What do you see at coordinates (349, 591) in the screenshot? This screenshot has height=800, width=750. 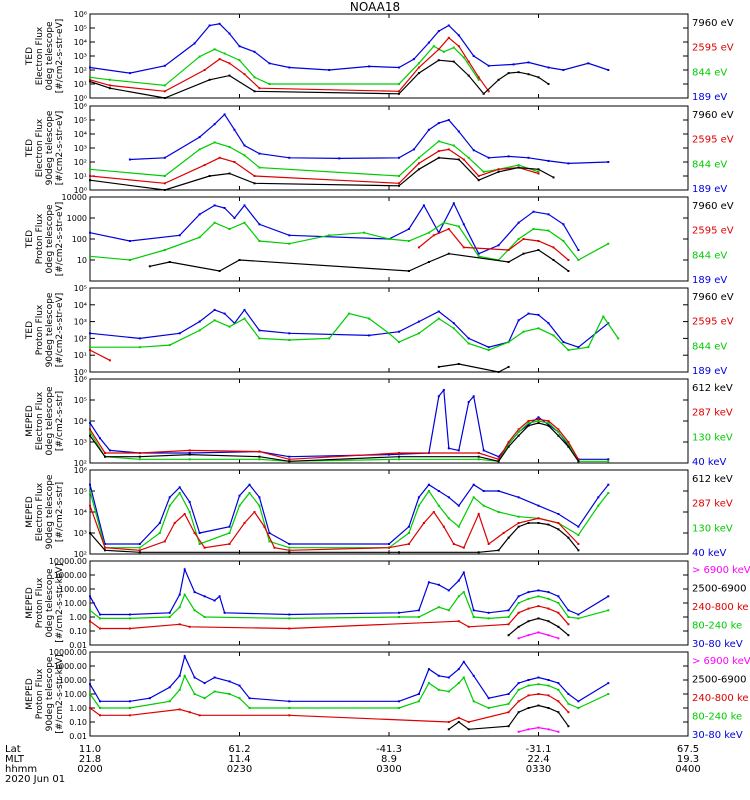 I see `series-line` at bounding box center [349, 591].